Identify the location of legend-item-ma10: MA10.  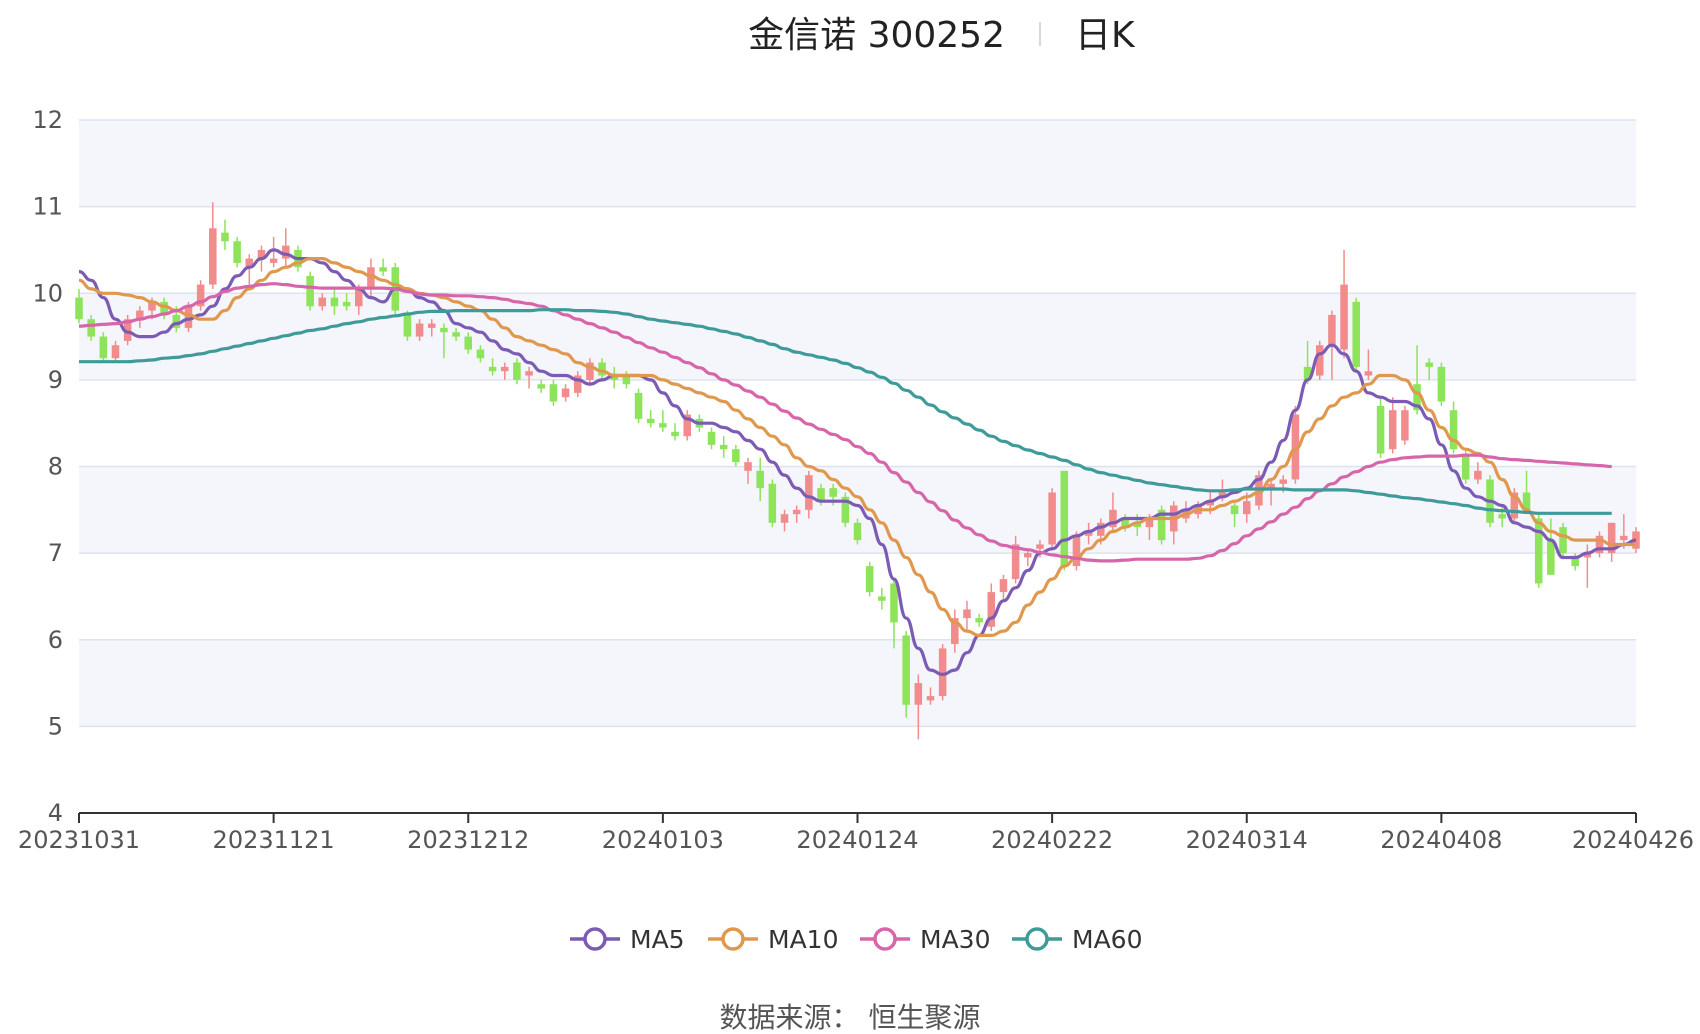
(773, 939).